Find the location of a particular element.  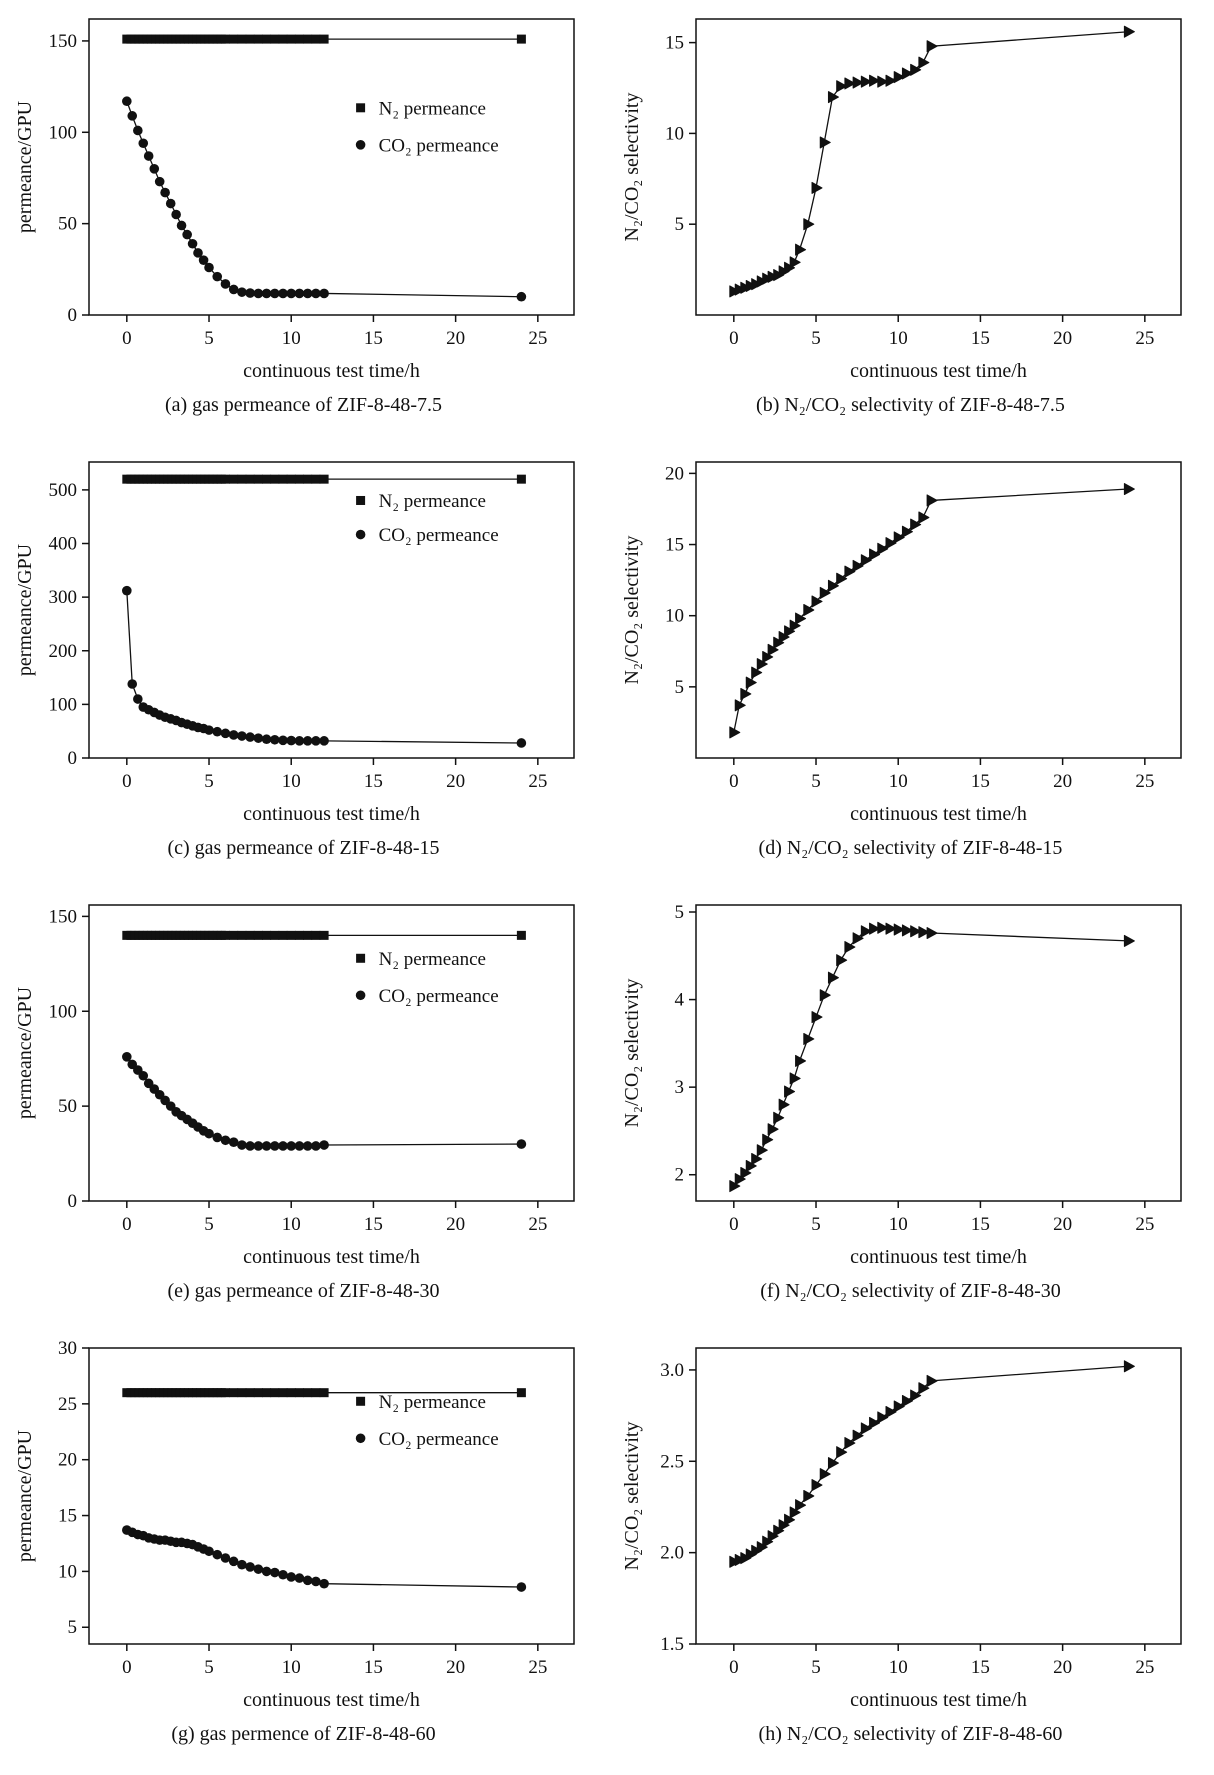

y-axis-label: permeance/GPU is located at coordinates (25, 166).